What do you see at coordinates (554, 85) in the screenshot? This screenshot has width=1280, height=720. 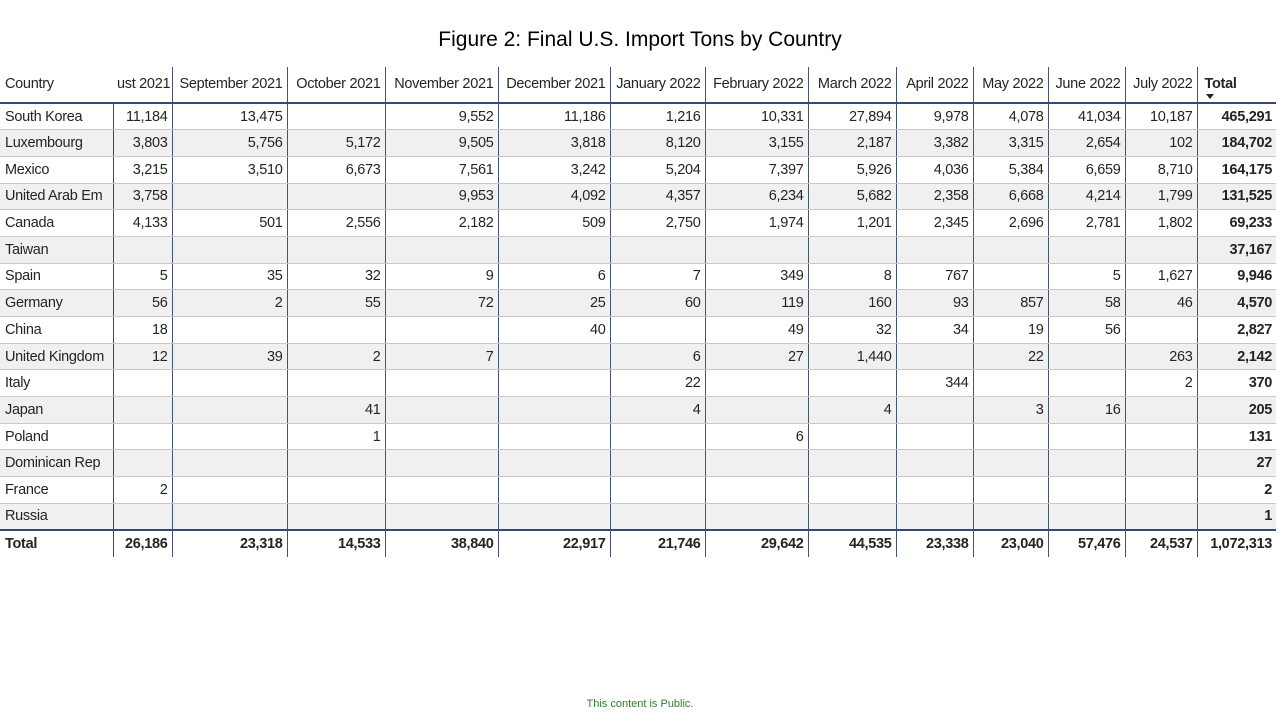 I see `column-header-month: December 2021` at bounding box center [554, 85].